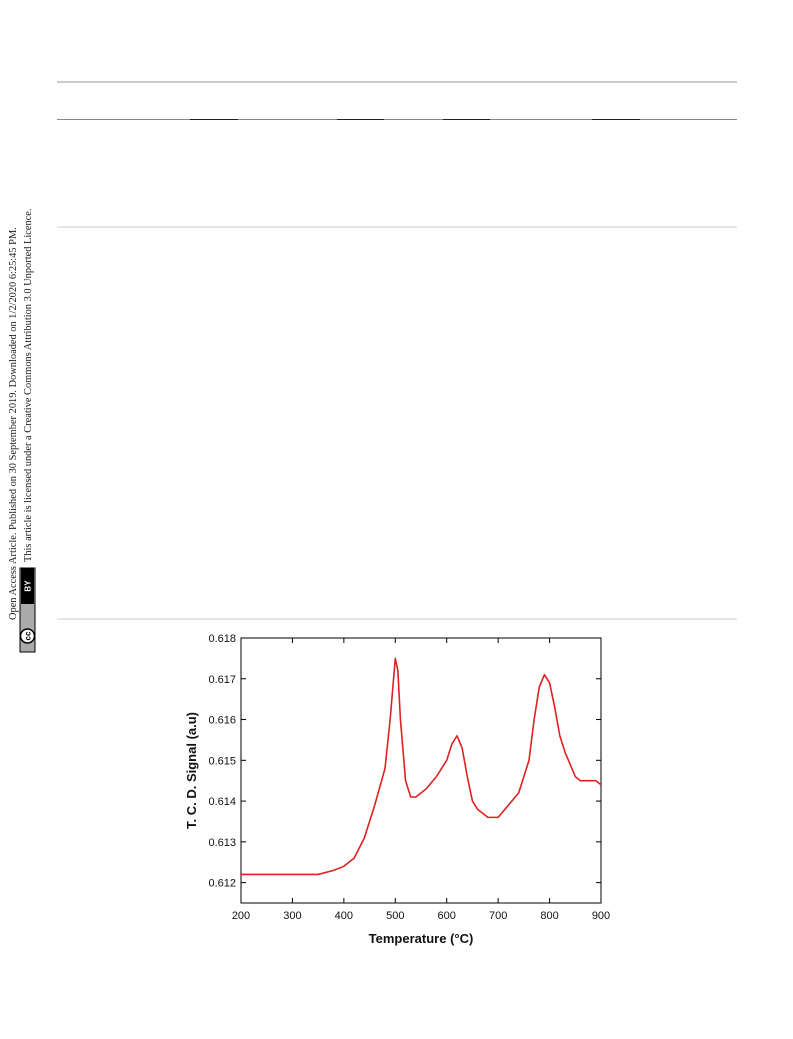  I want to click on x-tick-label: 800, so click(549, 916).